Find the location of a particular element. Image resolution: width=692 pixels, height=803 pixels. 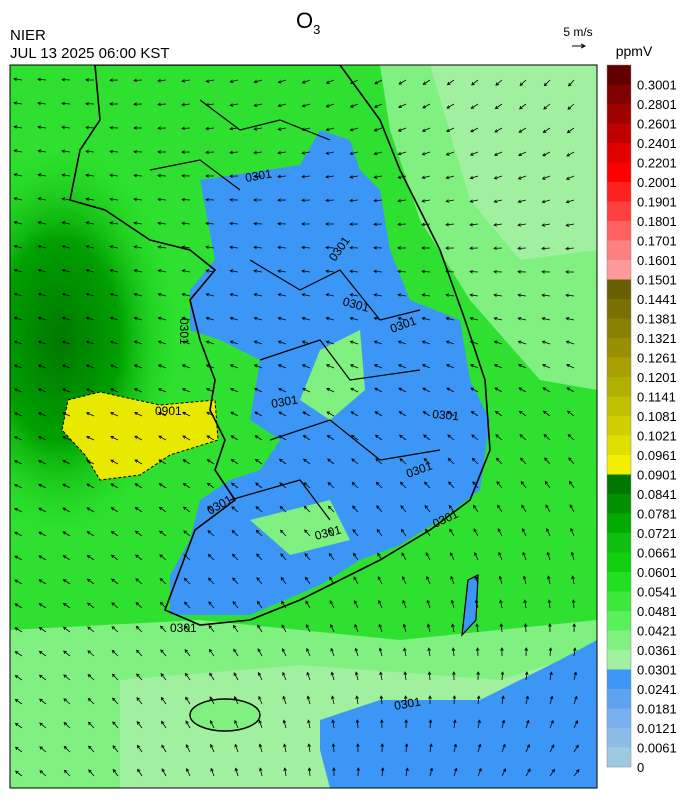

contour-label: 0301 is located at coordinates (258, 175).